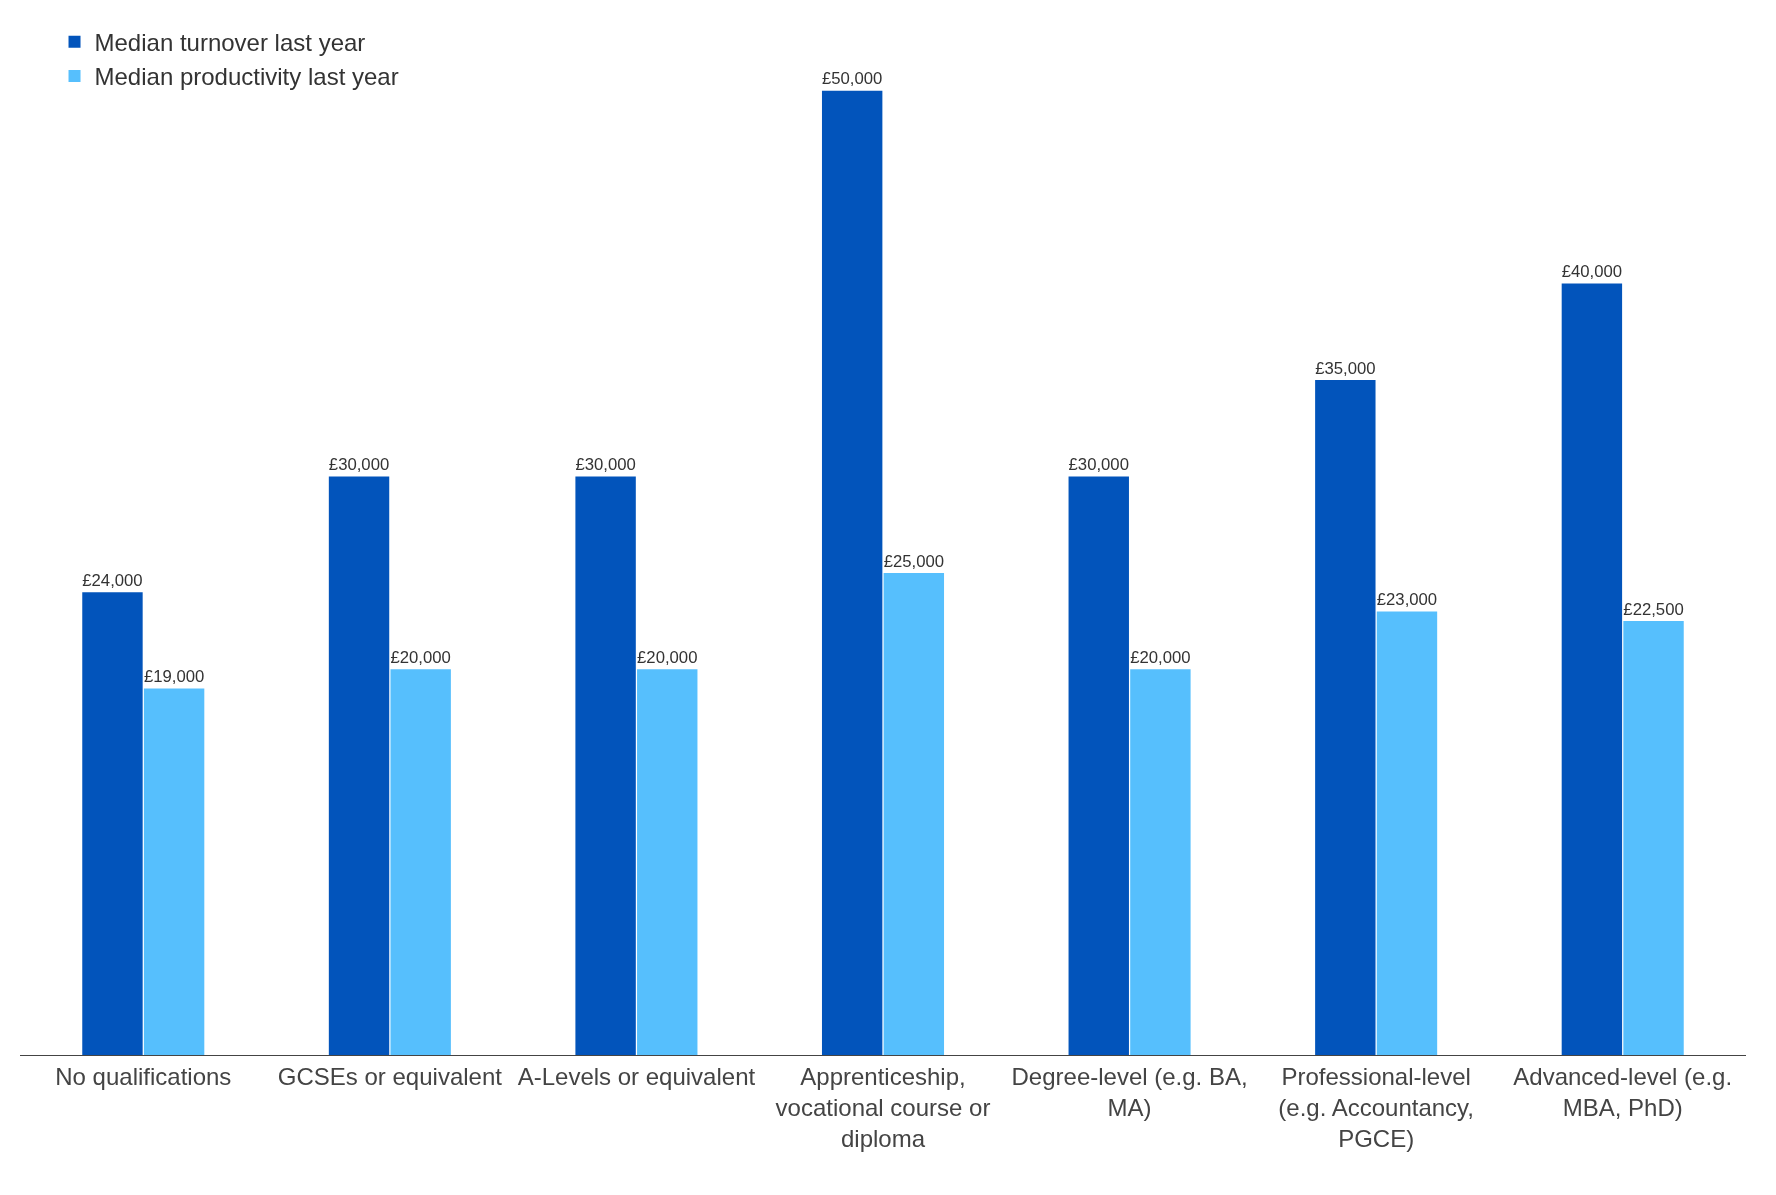 The height and width of the screenshot is (1195, 1776). What do you see at coordinates (636, 1076) in the screenshot?
I see `x-tick-label: A-Levels or equivalent` at bounding box center [636, 1076].